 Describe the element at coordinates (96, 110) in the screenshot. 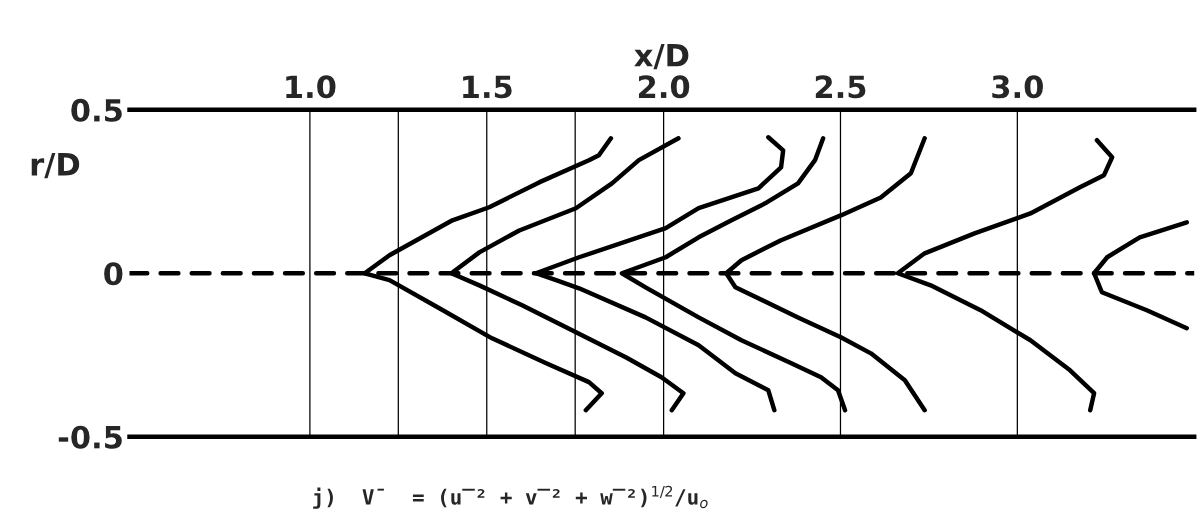

I see `y-tick-label: 0.5` at that location.